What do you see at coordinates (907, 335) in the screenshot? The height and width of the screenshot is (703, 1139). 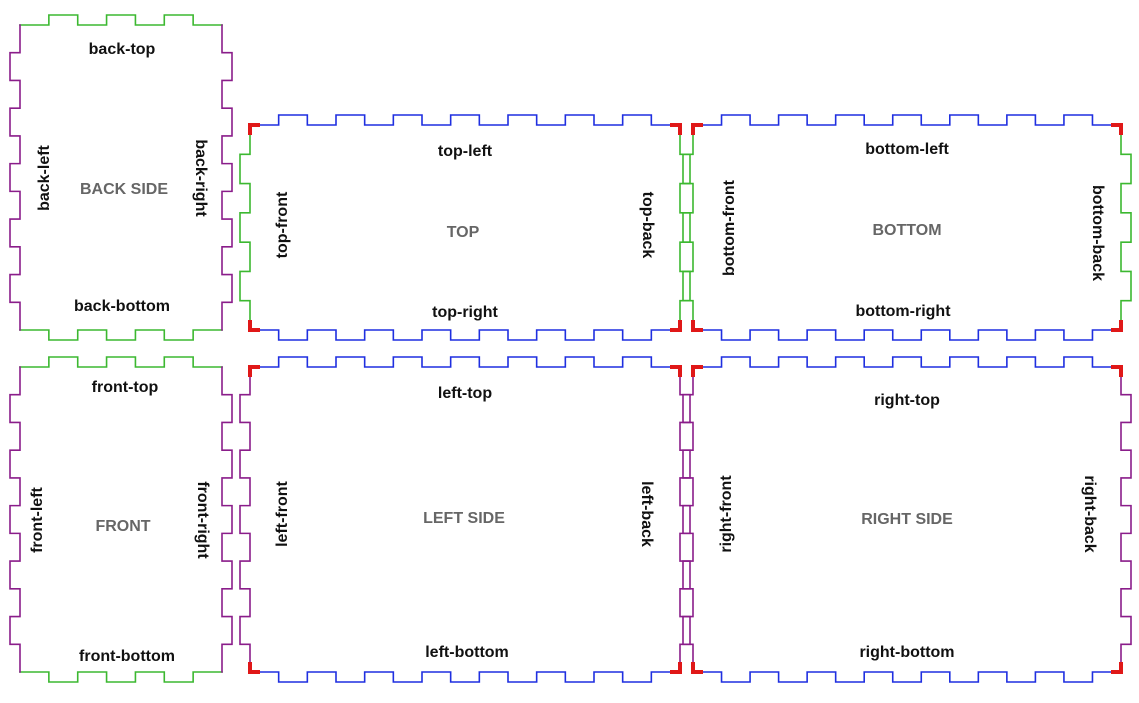 I see `bottom-bottom-edge` at bounding box center [907, 335].